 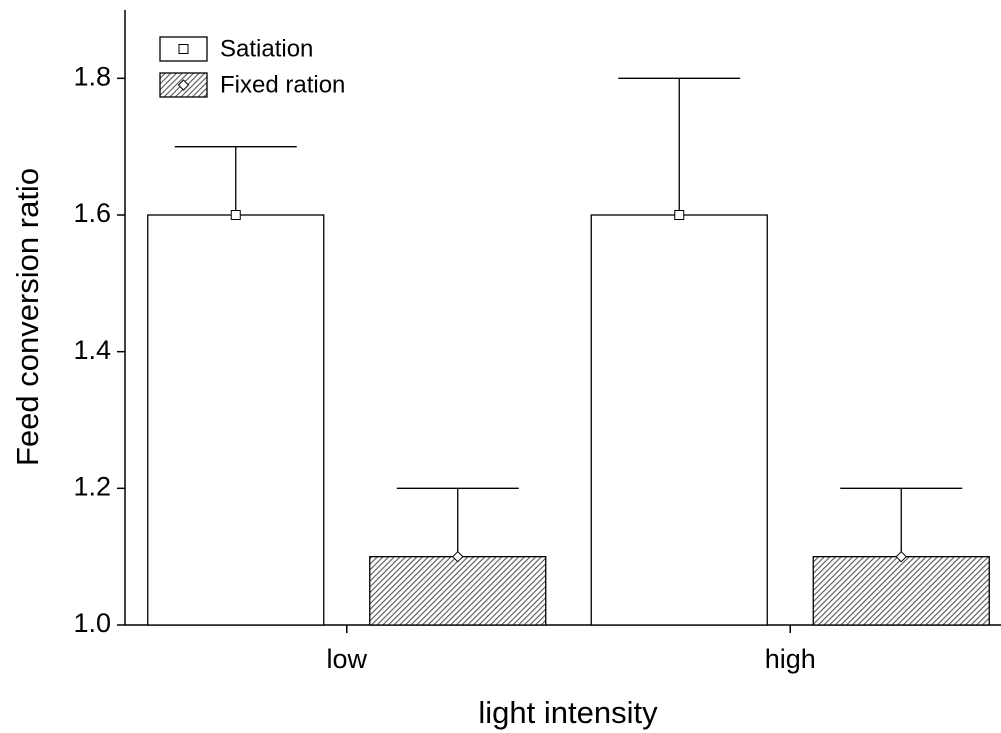 What do you see at coordinates (266, 48) in the screenshot?
I see `legend-label: Satiation` at bounding box center [266, 48].